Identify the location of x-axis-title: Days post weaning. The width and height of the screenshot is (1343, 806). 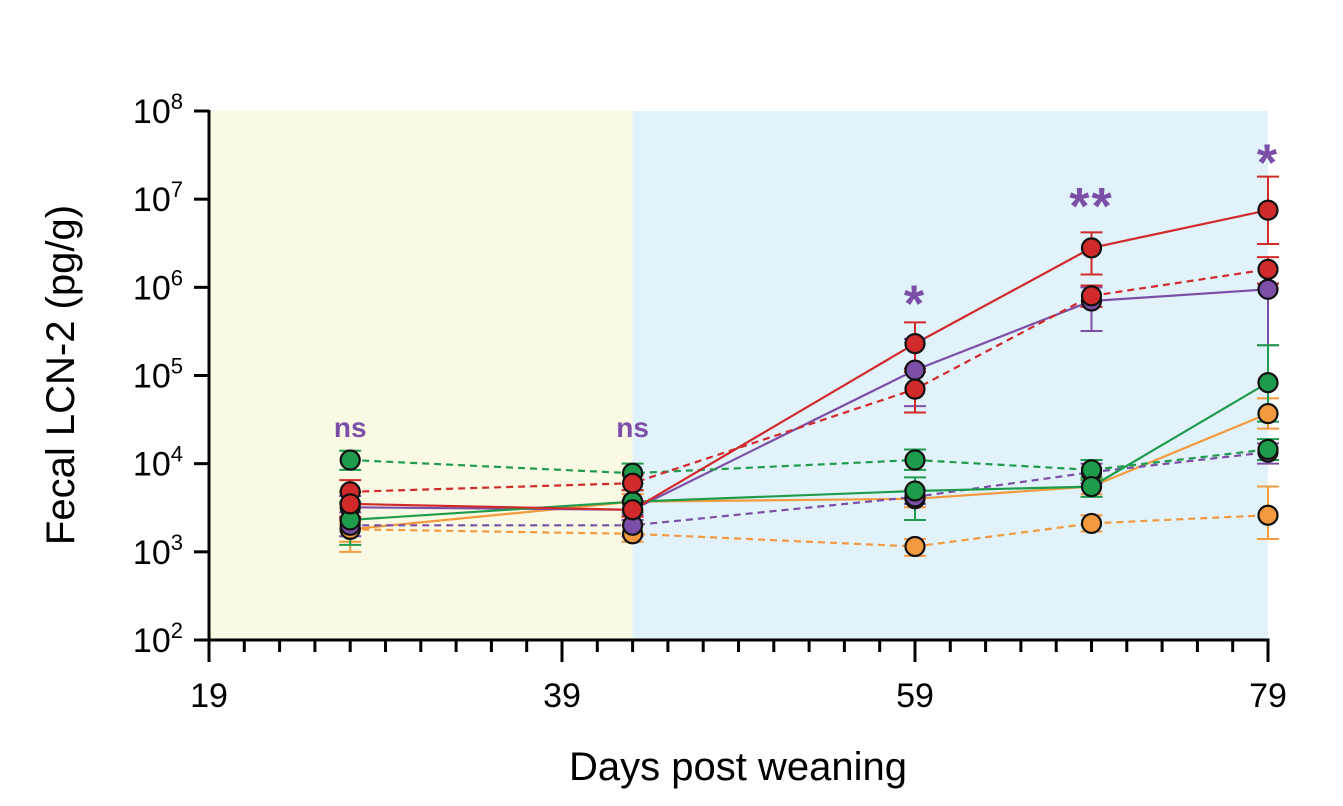
(738, 767).